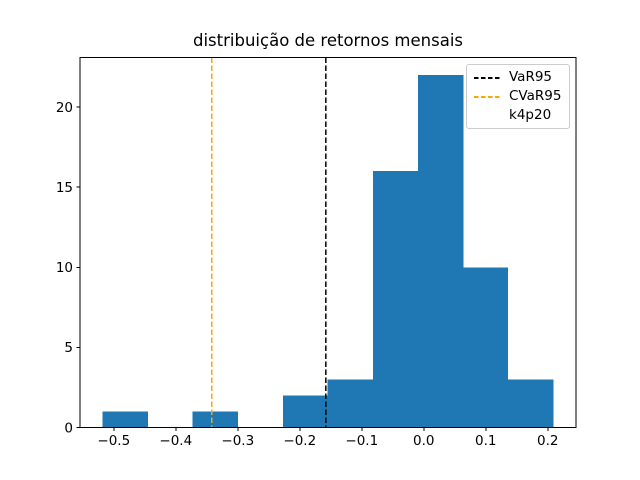 The image size is (640, 480). I want to click on y-tick-label: 10, so click(64, 268).